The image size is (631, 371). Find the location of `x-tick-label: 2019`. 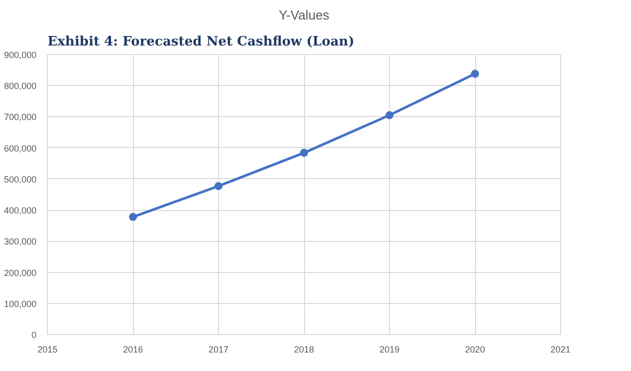

x-tick-label: 2019 is located at coordinates (389, 349).